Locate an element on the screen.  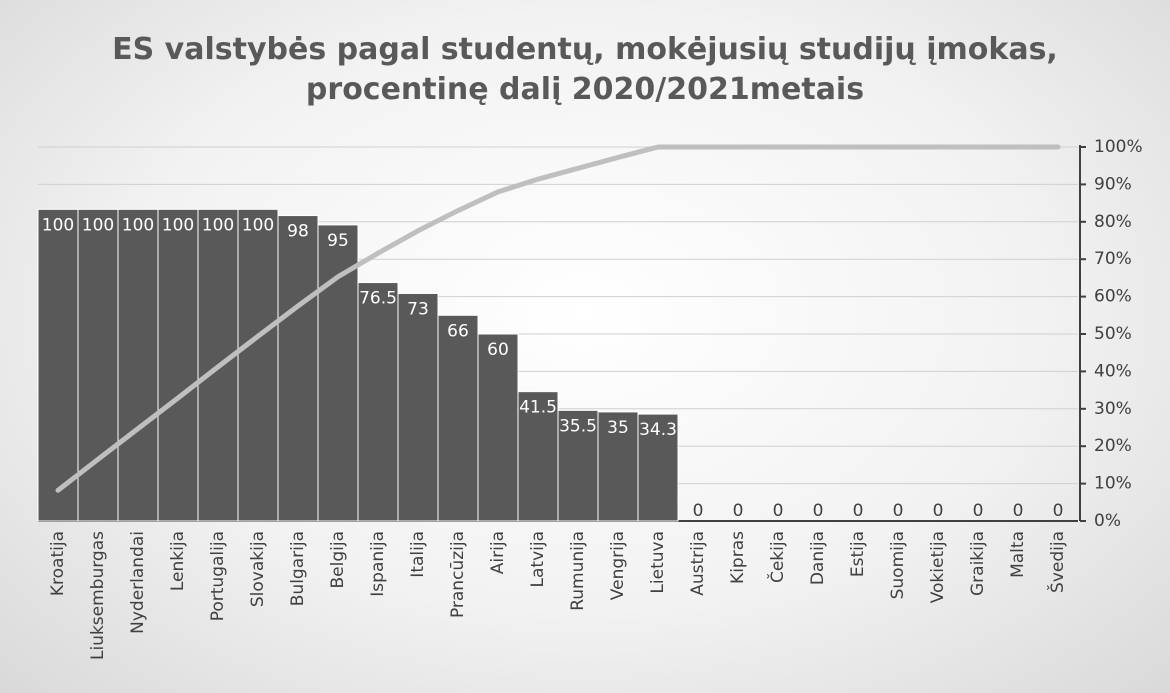
y2-tick-label: 50% is located at coordinates (1113, 334).